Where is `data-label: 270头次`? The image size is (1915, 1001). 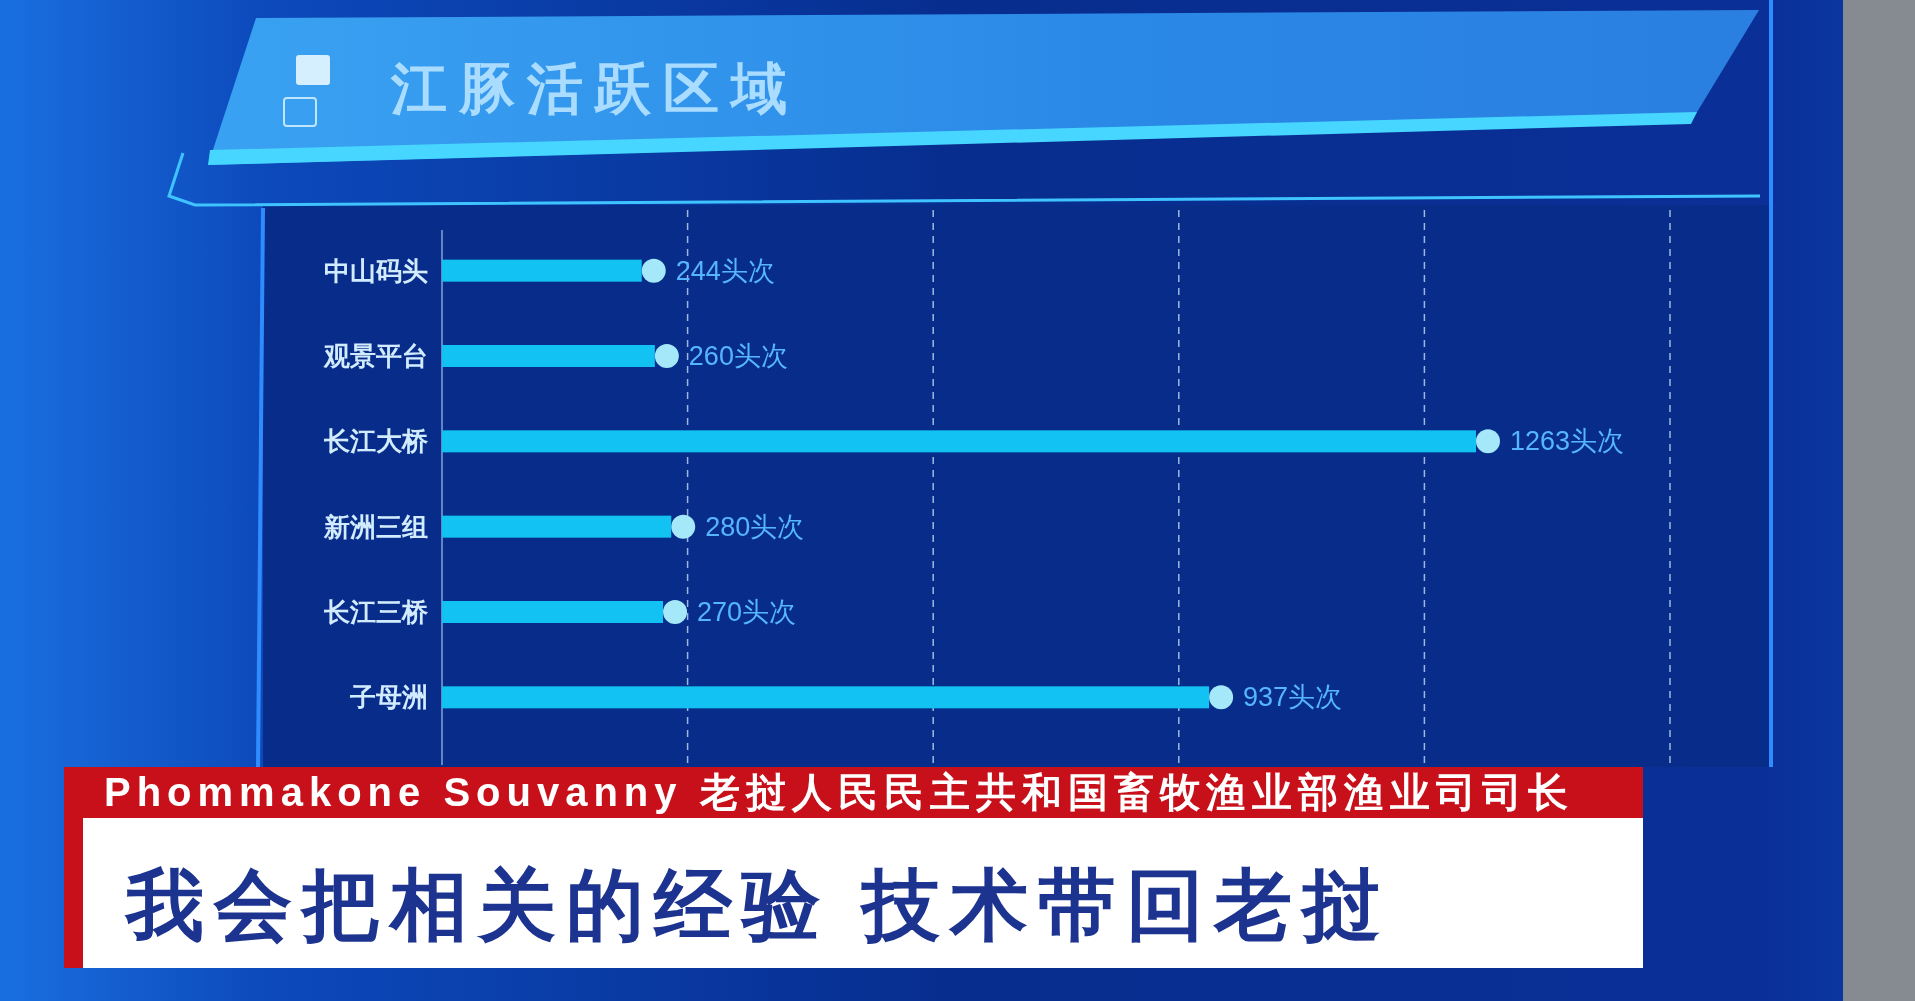 data-label: 270头次 is located at coordinates (747, 612).